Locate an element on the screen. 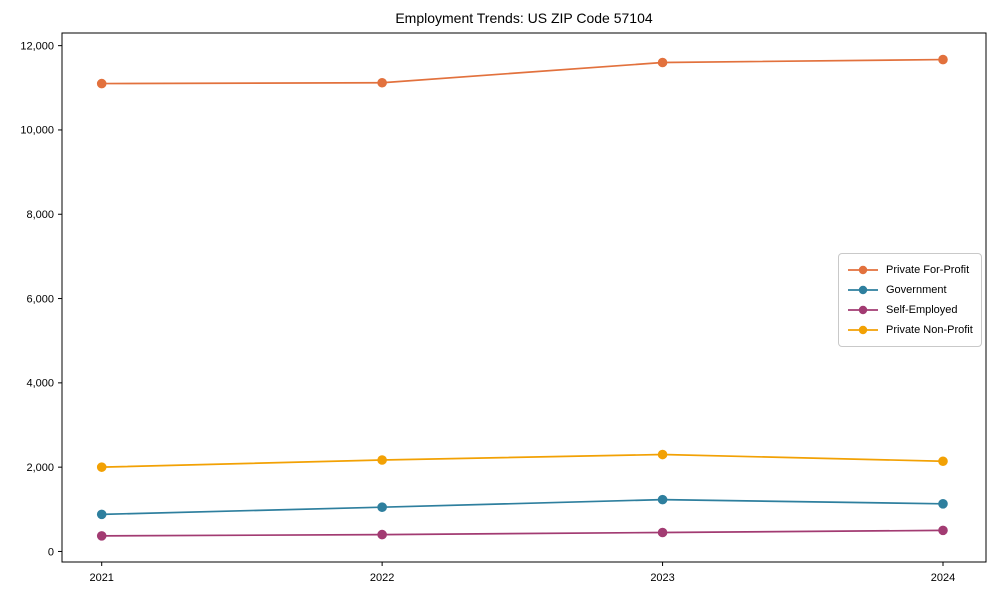 This screenshot has height=600, width=1000. legend-item-private-non-profit: Private Non-Profit is located at coordinates (910, 330).